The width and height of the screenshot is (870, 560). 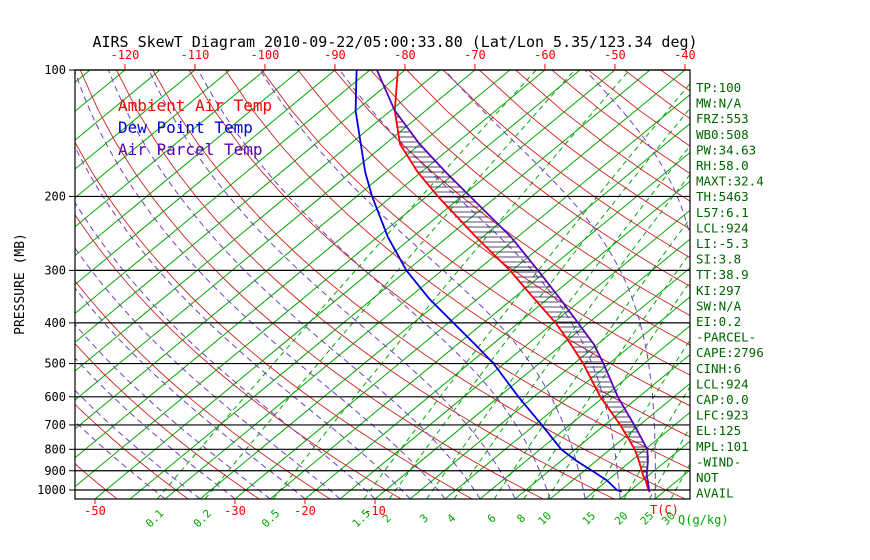 I want to click on top-temp-label: -90, so click(x=335, y=55).